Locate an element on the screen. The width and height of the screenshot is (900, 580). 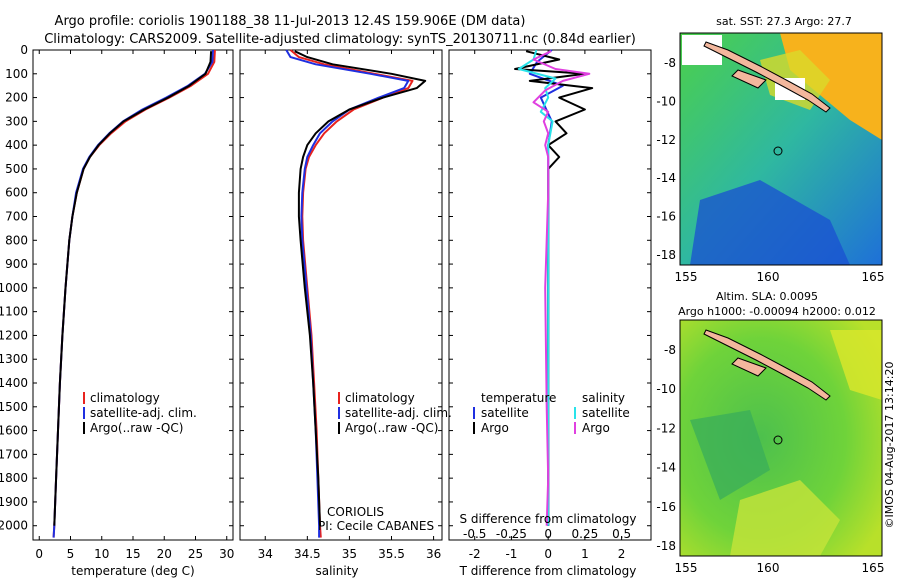
x-tick-label: 36 is located at coordinates (433, 554).